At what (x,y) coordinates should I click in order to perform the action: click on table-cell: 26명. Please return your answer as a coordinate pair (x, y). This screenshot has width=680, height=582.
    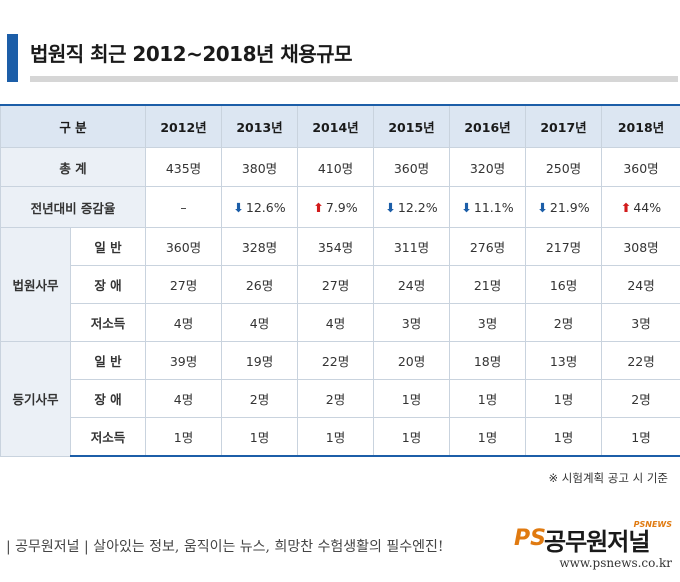
    Looking at the image, I should click on (260, 284).